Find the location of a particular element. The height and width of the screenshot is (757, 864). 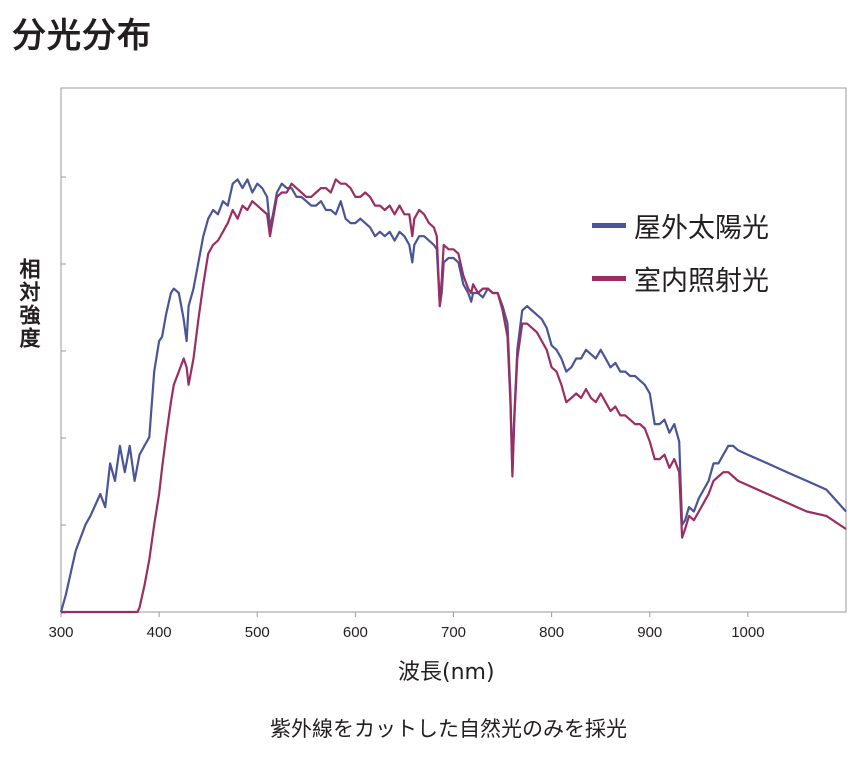

legend-item-outdoor: 屋外太陽光 is located at coordinates (680, 225).